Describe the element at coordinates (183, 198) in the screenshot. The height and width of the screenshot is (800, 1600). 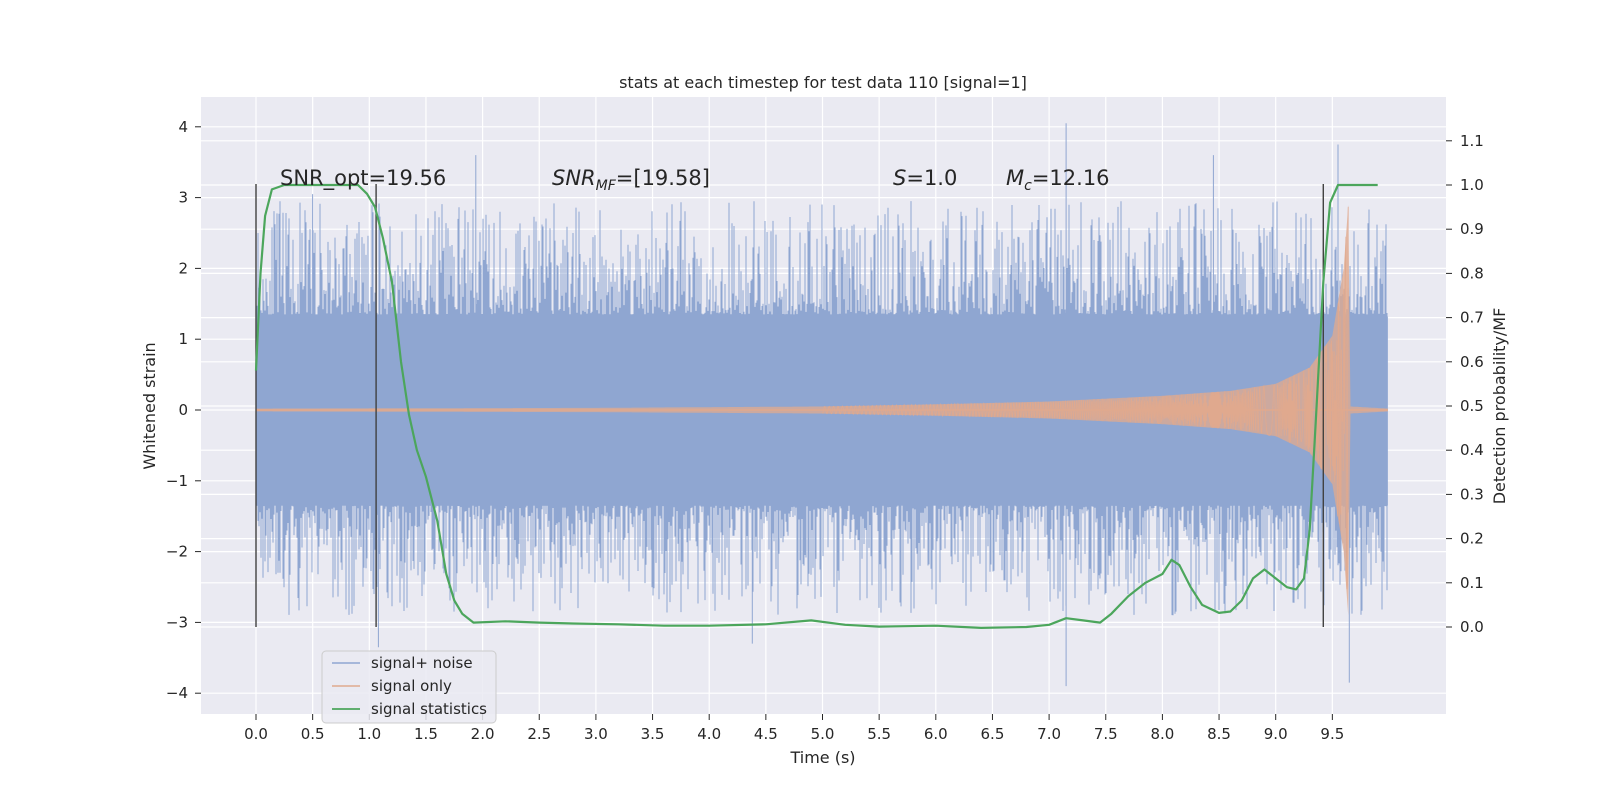
I see `y-left-tick-label: 3` at that location.